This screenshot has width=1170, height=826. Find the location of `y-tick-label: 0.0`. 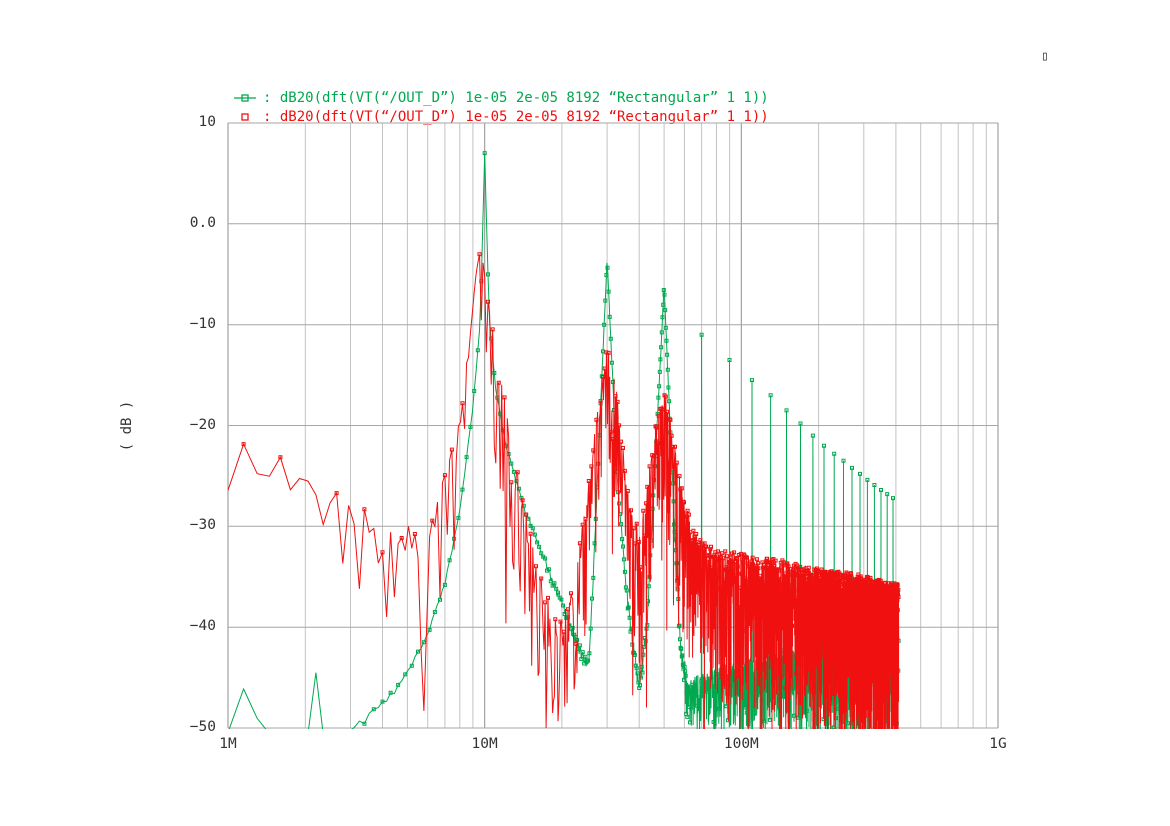

y-tick-label: 0.0 is located at coordinates (202, 222).